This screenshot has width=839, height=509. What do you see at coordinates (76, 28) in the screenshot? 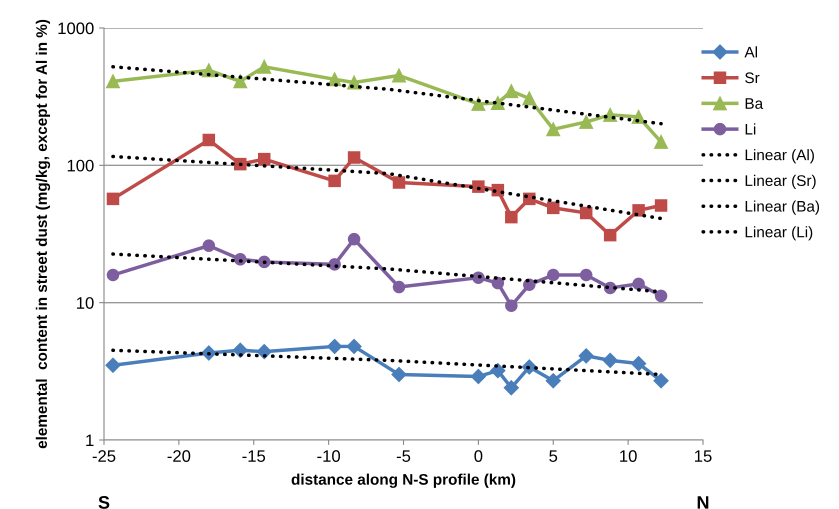
I see `y-tick-label: 1000` at bounding box center [76, 28].